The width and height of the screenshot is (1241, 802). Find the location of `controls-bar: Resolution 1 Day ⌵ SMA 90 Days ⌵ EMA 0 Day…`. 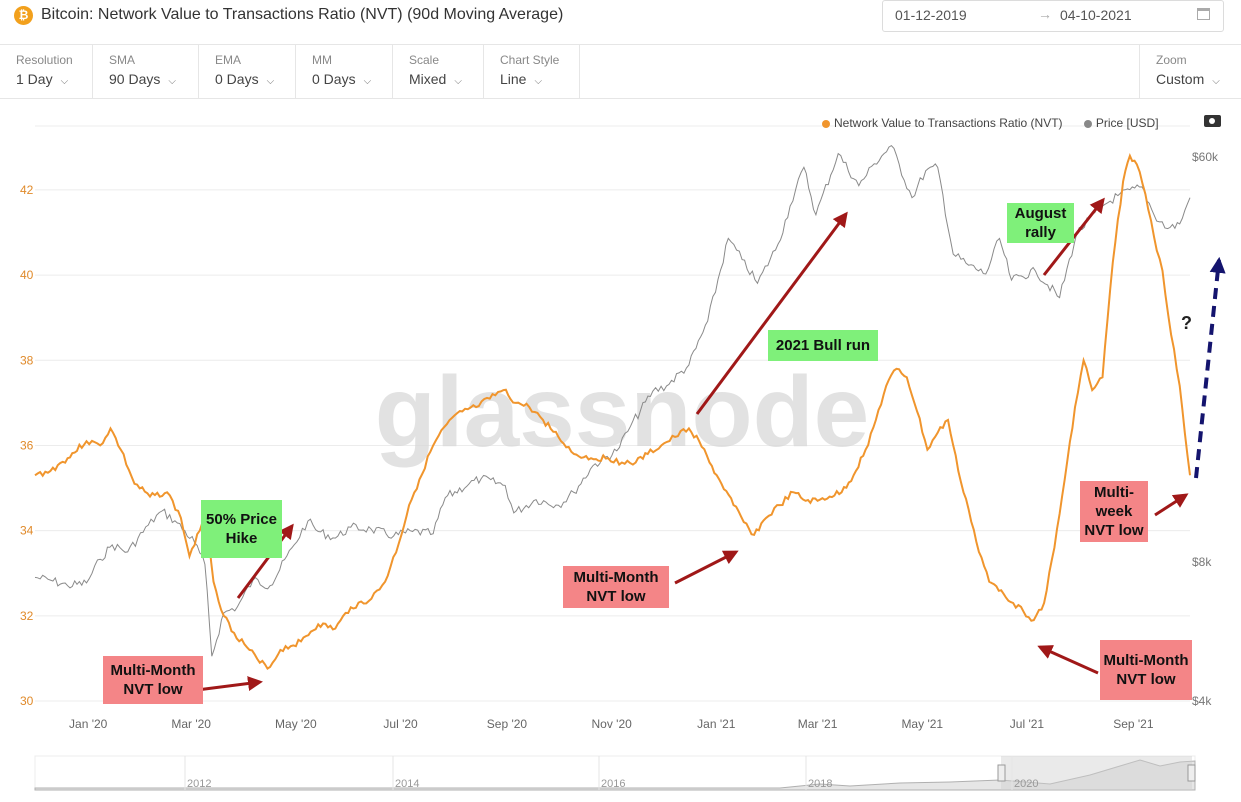

controls-bar: Resolution 1 Day ⌵ SMA 90 Days ⌵ EMA 0 Day… is located at coordinates (620, 71).